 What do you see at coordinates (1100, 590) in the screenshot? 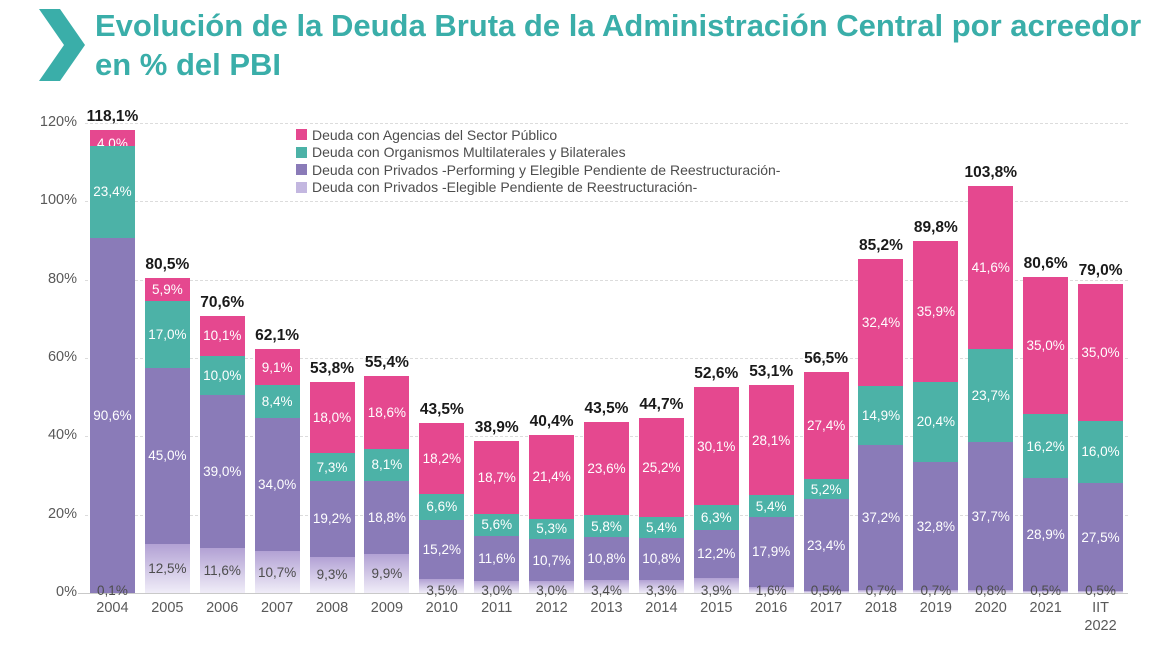
I see `segment-value-label: 0,5%` at bounding box center [1100, 590].